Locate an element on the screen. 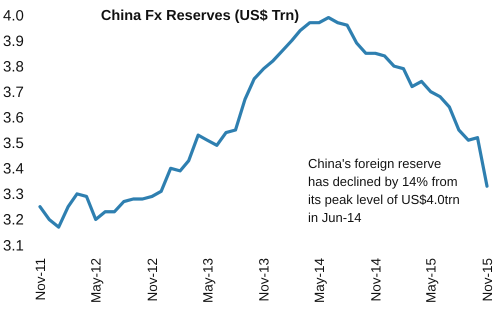 This screenshot has width=498, height=323. x-tick-label: May-13 is located at coordinates (208, 281).